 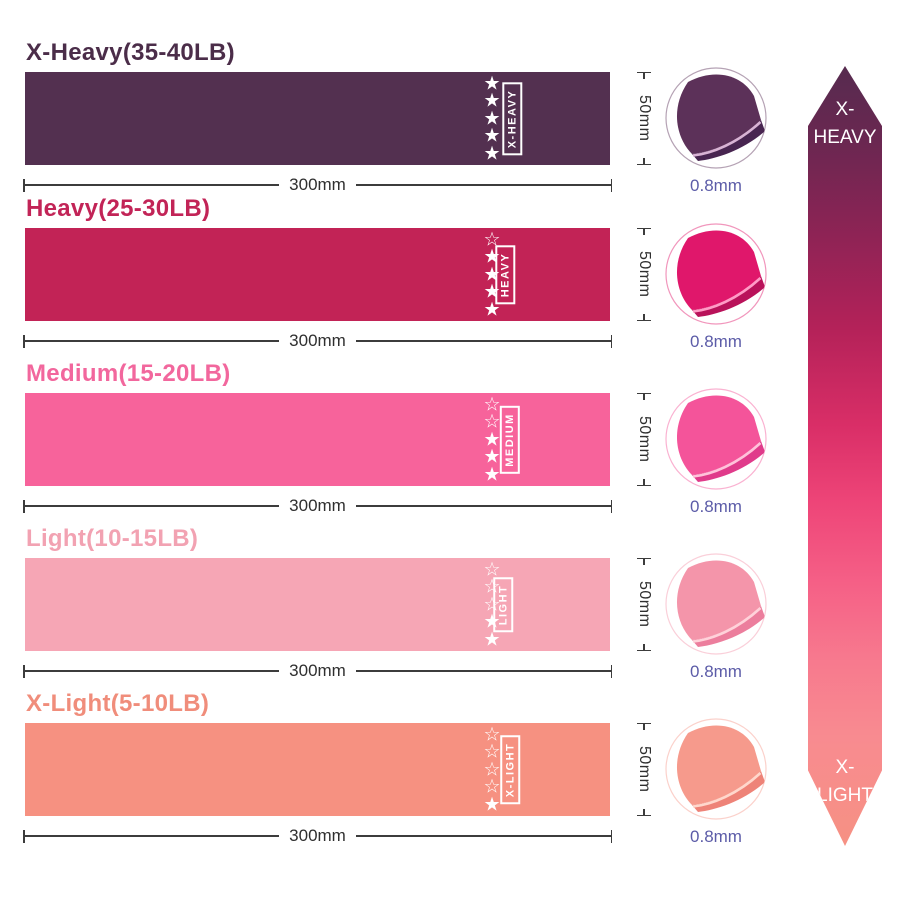 What do you see at coordinates (845, 109) in the screenshot?
I see `arrow-top-line1: X-` at bounding box center [845, 109].